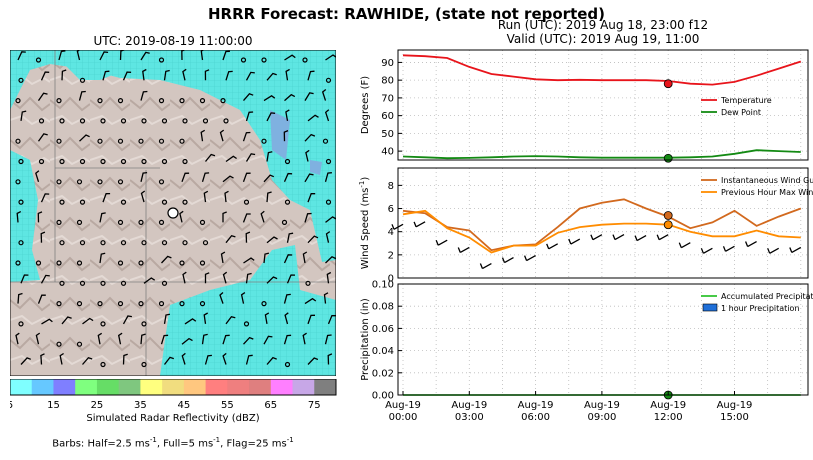  What do you see at coordinates (535, 417) in the screenshot?
I see `x-tick-label-time: 06:00` at bounding box center [535, 417].